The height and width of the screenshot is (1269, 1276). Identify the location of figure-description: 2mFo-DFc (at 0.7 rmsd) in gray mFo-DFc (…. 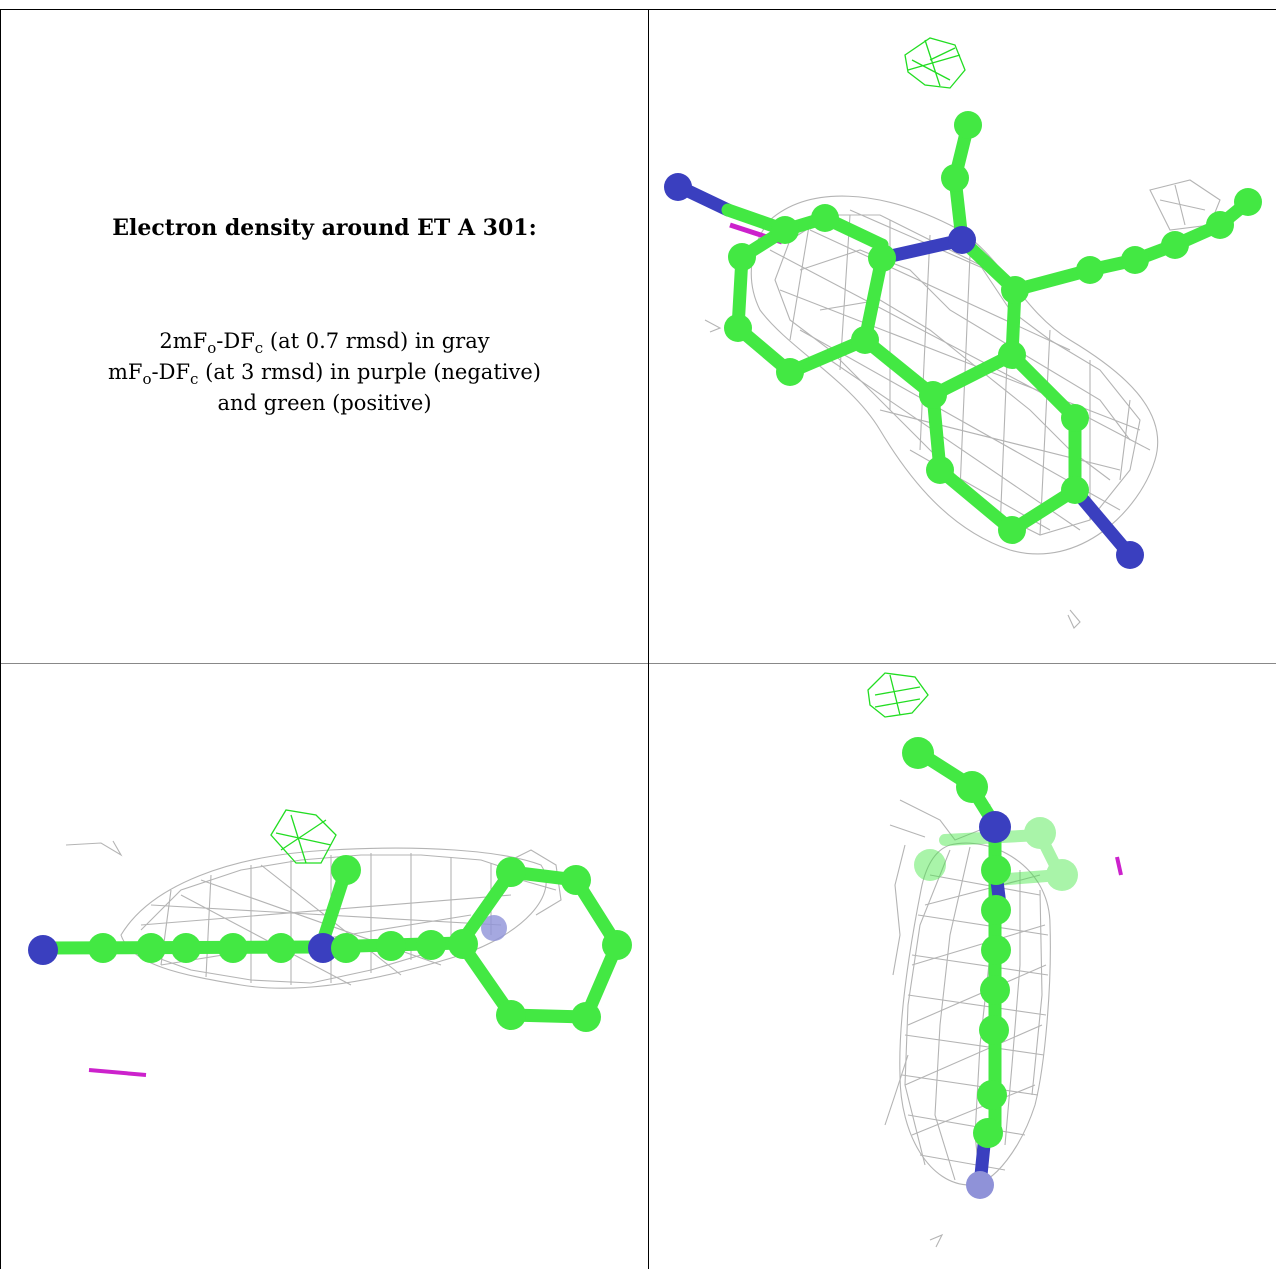
(324, 372).